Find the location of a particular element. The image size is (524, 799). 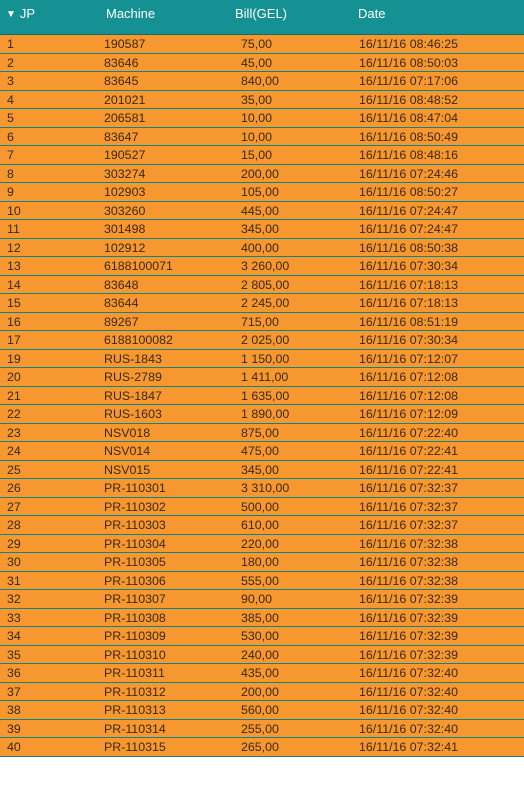

column-header-machine: Machine is located at coordinates (131, 13).